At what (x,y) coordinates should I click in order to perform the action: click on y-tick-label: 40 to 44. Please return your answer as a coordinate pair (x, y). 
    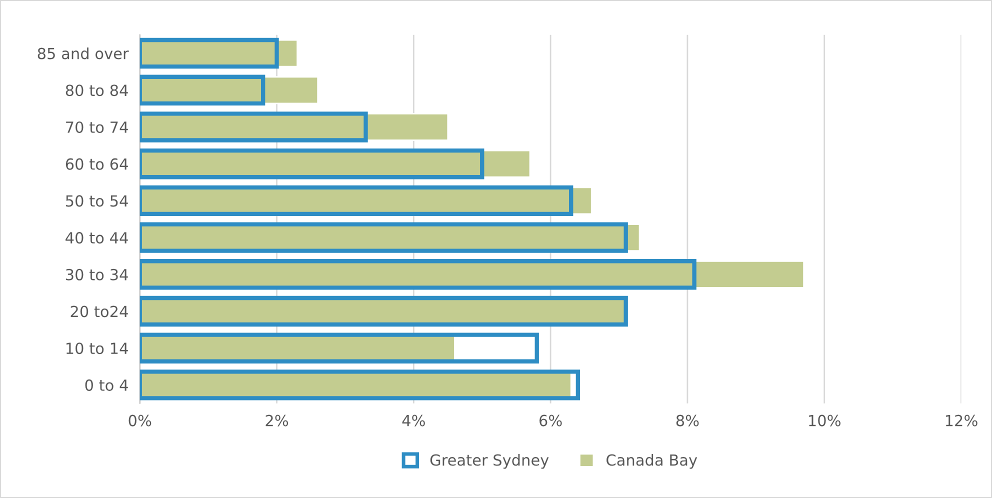
    Looking at the image, I should click on (97, 238).